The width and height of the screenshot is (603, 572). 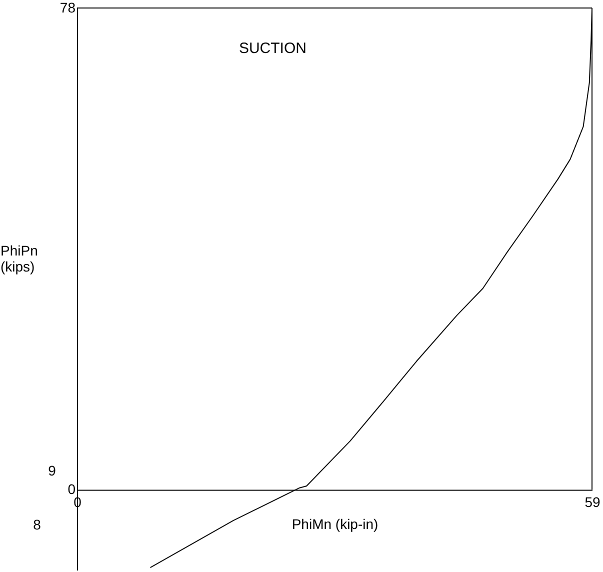 What do you see at coordinates (19, 258) in the screenshot?
I see `y-axis-title: PhiPn (kips)` at bounding box center [19, 258].